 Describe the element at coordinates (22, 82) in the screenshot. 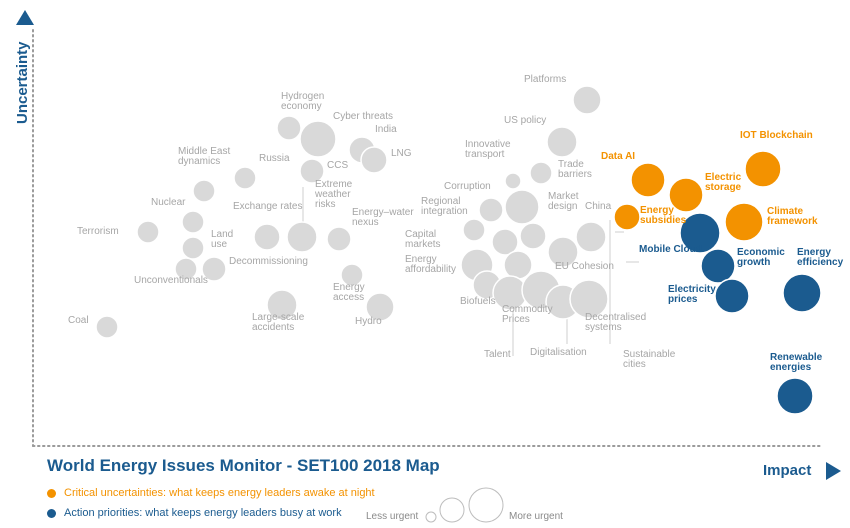

I see `y-axis-title: Uncertainty` at that location.